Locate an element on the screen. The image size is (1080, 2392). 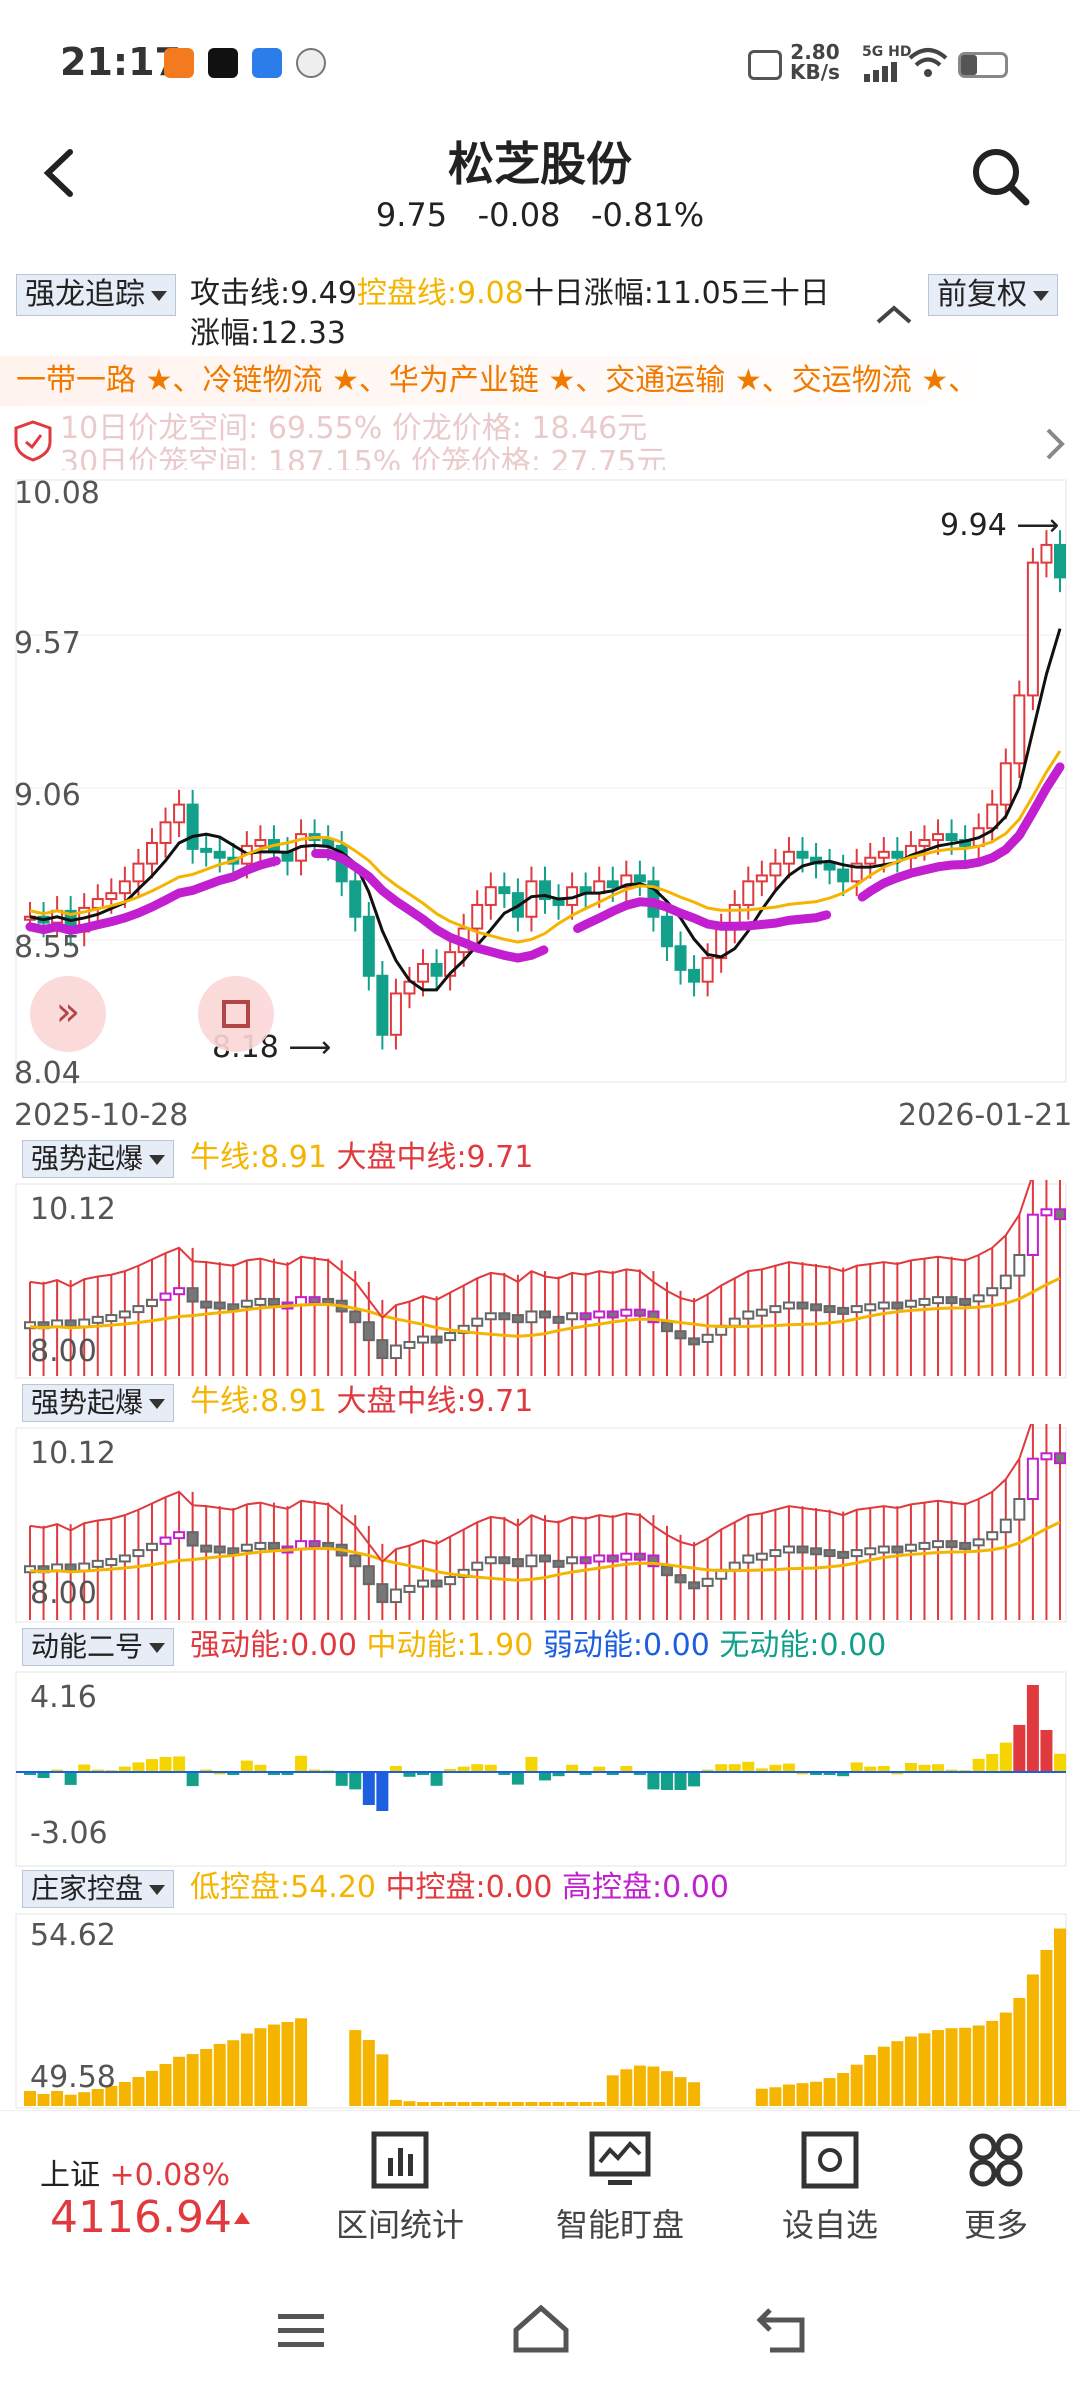
back-arrow-icon is located at coordinates (60, 173).